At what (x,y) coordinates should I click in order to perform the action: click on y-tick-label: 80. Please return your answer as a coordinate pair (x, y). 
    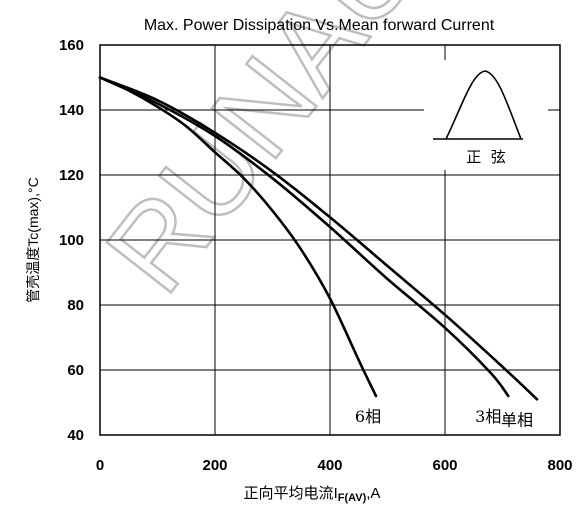
    Looking at the image, I should click on (75, 305).